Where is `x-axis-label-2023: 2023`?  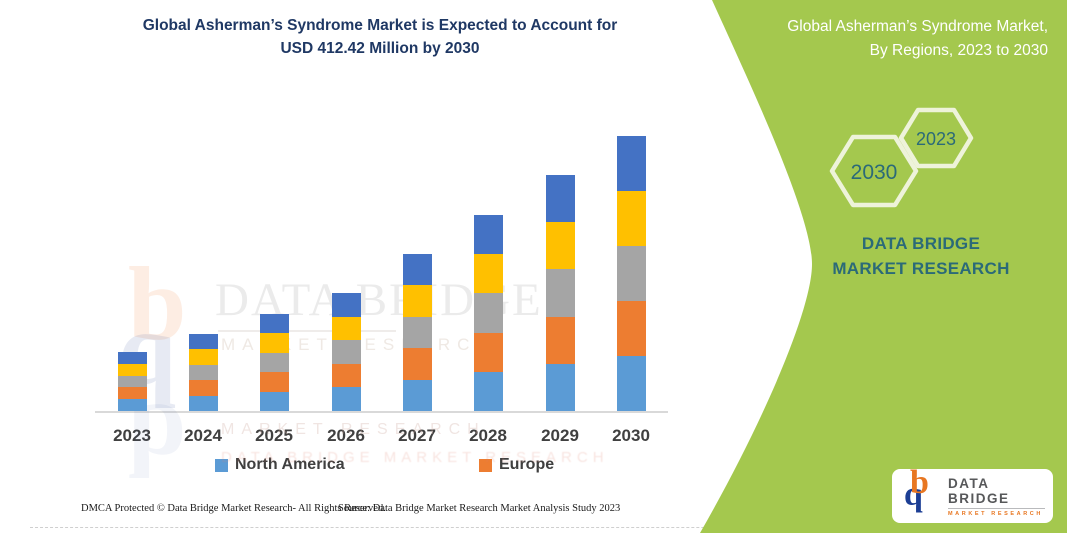
x-axis-label-2023: 2023 is located at coordinates (132, 435).